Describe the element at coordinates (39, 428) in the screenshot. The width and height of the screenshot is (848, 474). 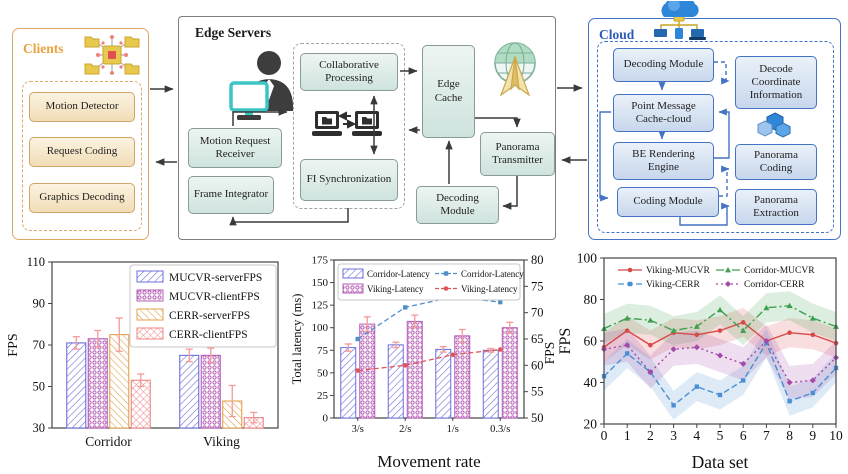
I see `svg-text: 30` at that location.